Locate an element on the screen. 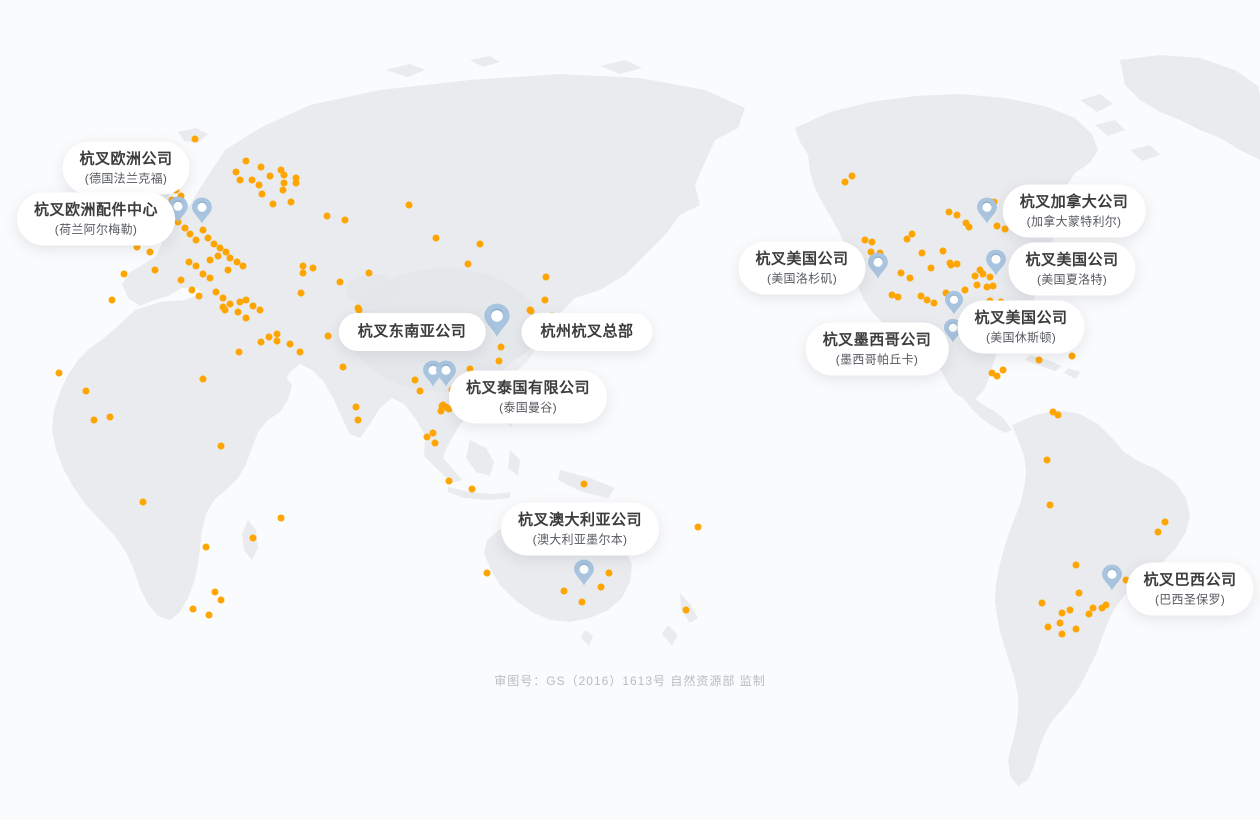  location-label-europe-company: 杭叉欧洲公司 (德国法兰克福) is located at coordinates (126, 168).